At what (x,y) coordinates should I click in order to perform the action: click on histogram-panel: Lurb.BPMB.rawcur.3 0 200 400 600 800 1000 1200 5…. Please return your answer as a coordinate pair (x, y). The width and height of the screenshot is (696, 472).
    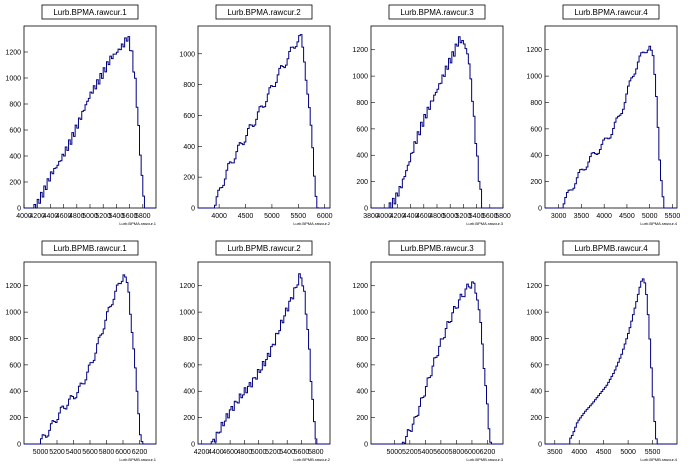
    Looking at the image, I should click on (428, 351).